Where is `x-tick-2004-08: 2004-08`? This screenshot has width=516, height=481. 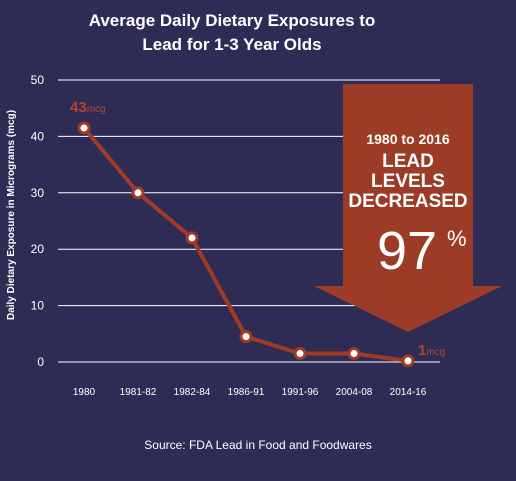 x-tick-2004-08: 2004-08 is located at coordinates (354, 392).